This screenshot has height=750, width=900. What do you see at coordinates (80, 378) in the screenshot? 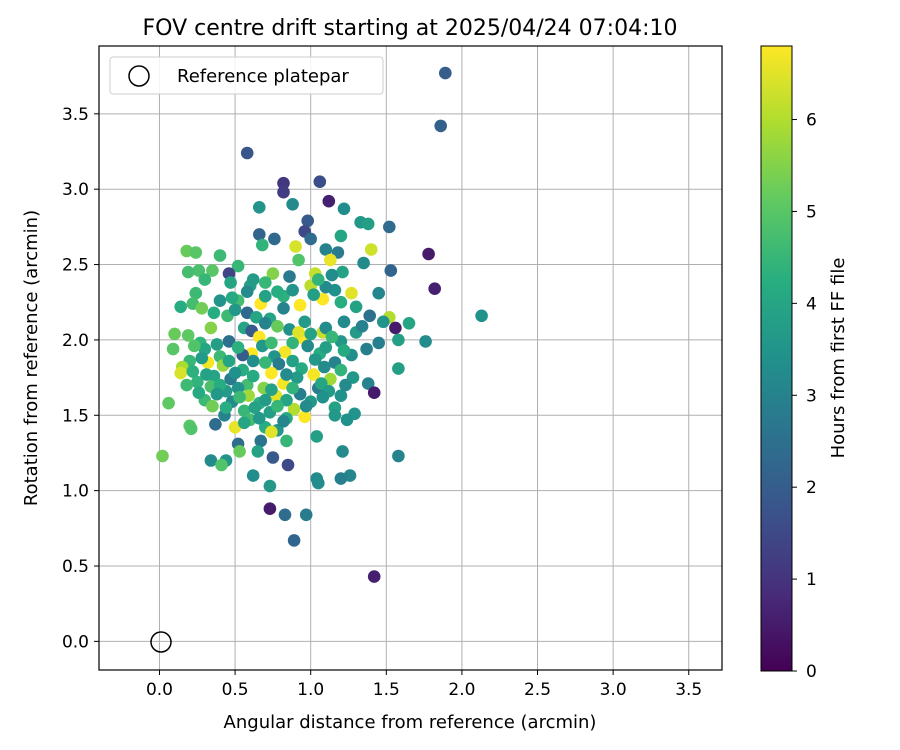
I see `y-axis-ticks: 0.0 0.5 1.0 1.5 2.0 2.5 3.0 3.5` at bounding box center [80, 378].